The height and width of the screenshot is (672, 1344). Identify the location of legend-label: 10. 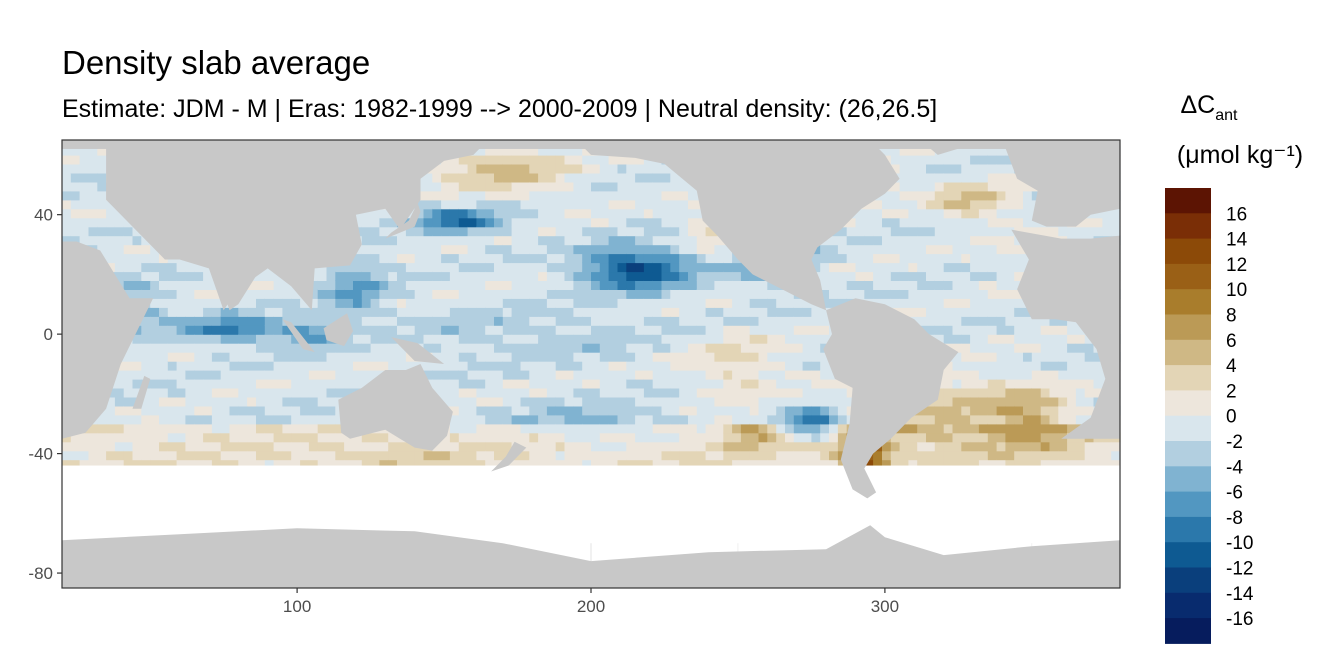
(1236, 290).